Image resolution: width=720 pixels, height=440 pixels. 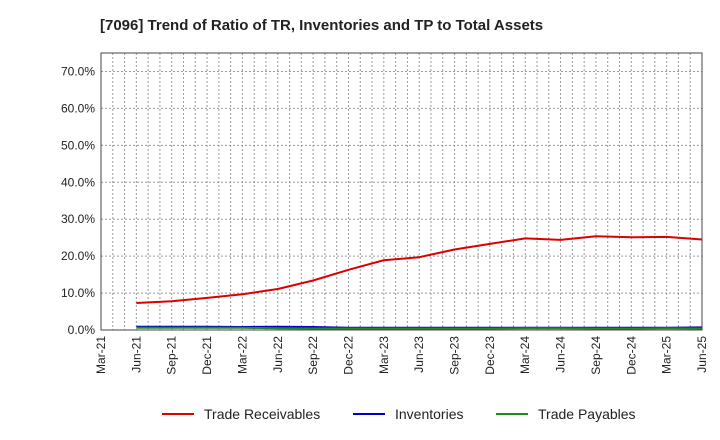 I want to click on x-tick-label: Dec-23, so click(x=490, y=355).